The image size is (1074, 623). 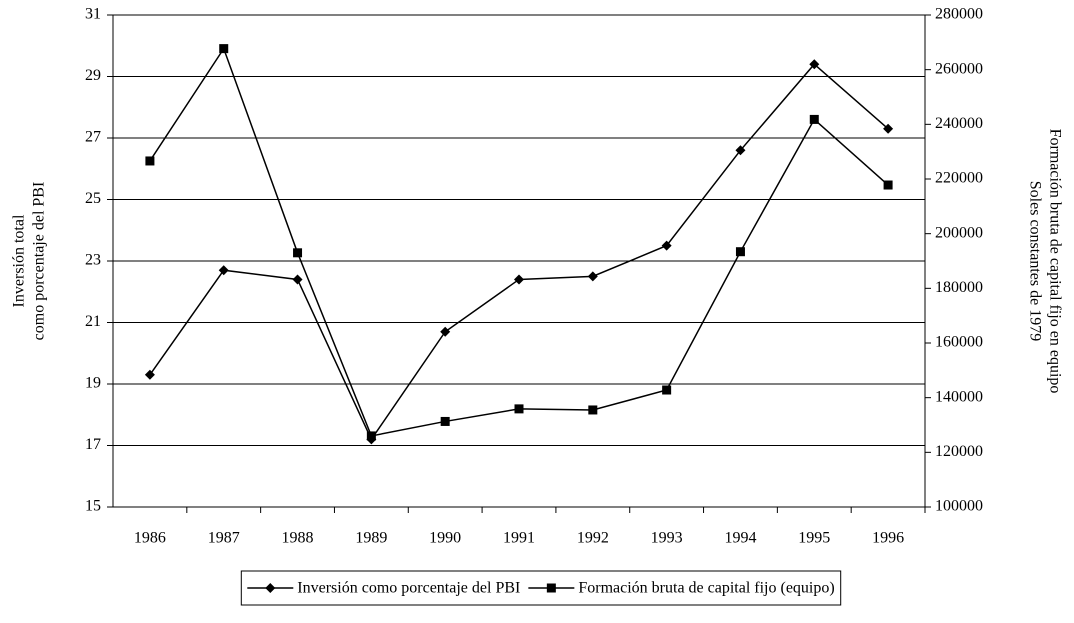 What do you see at coordinates (1034, 261) in the screenshot?
I see `y2-axis-label: Soles constantes de 1979` at bounding box center [1034, 261].